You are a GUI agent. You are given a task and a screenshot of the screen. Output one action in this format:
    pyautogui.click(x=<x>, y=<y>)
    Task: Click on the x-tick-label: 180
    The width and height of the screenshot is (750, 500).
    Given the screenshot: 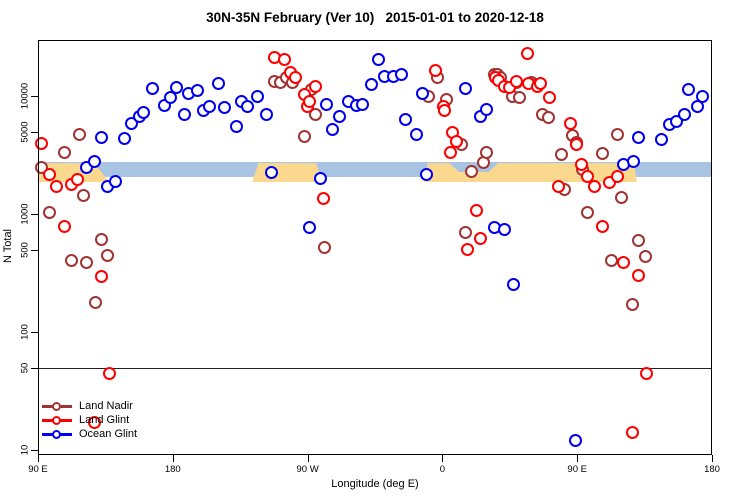 What is the action you would take?
    pyautogui.click(x=172, y=469)
    